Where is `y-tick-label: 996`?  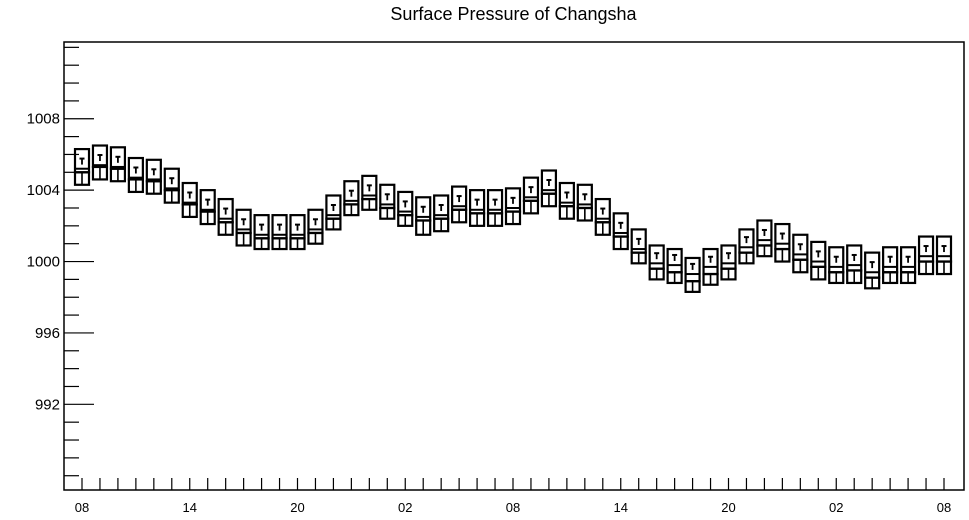 y-tick-label: 996 is located at coordinates (47, 333).